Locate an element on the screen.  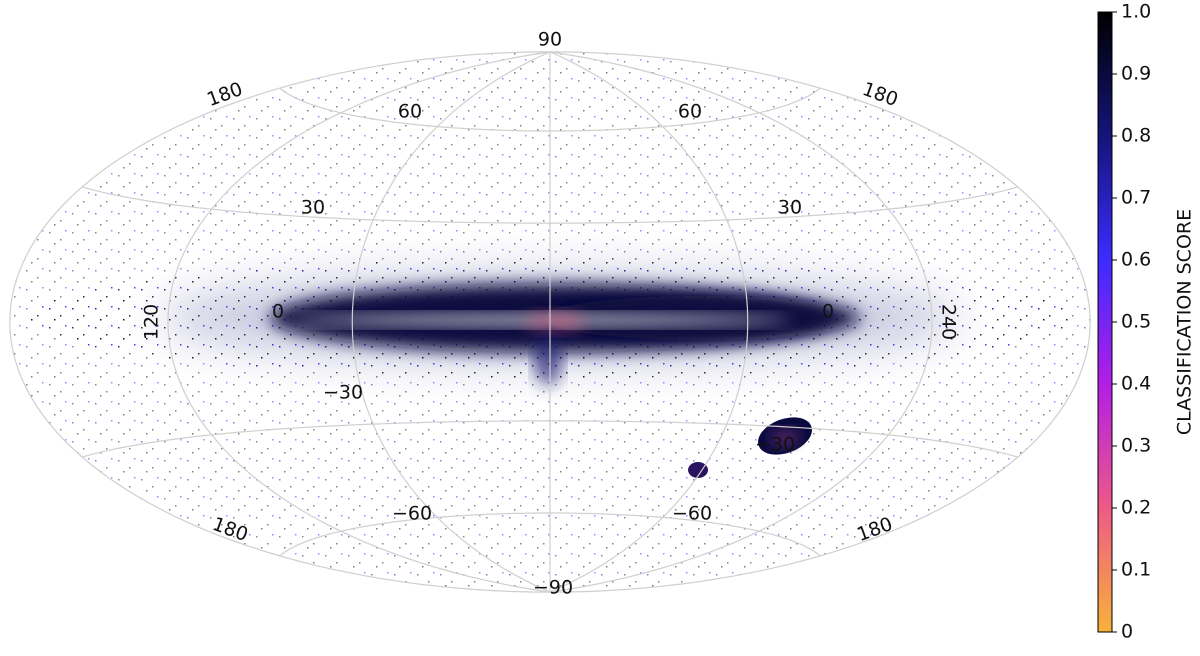
colorbar-tick-label: 0.3 is located at coordinates (1136, 446).